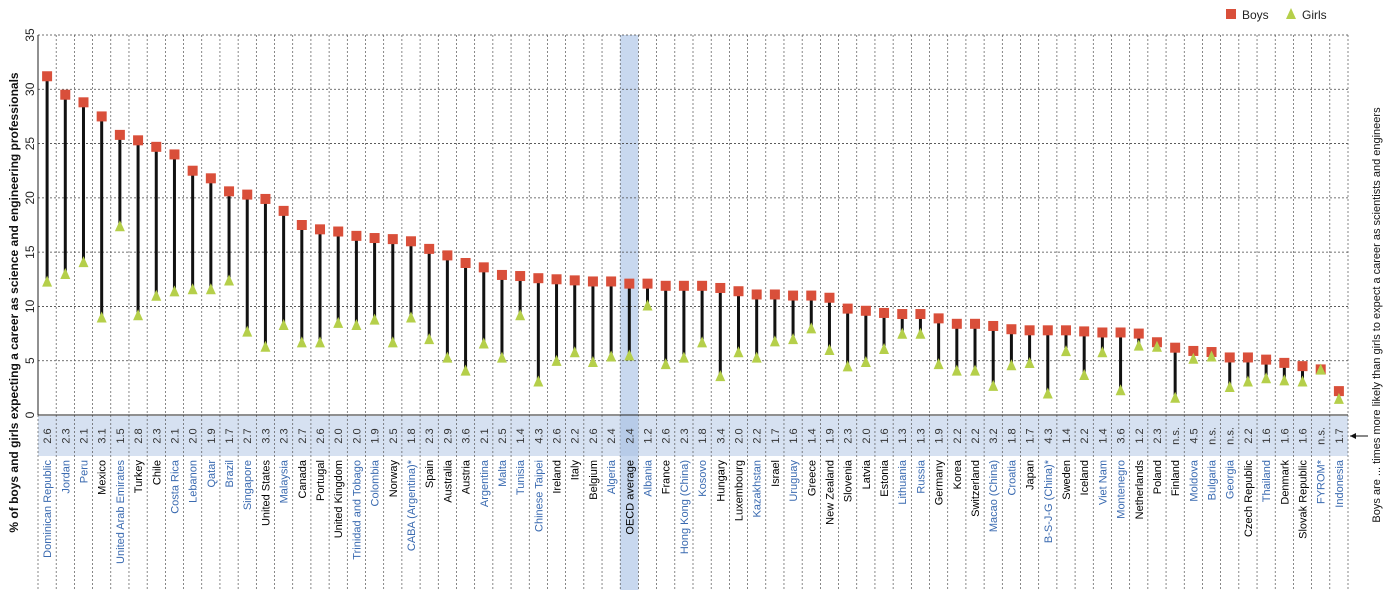 This screenshot has height=590, width=1389. I want to click on ratio-label: 1.9, so click(940, 435).